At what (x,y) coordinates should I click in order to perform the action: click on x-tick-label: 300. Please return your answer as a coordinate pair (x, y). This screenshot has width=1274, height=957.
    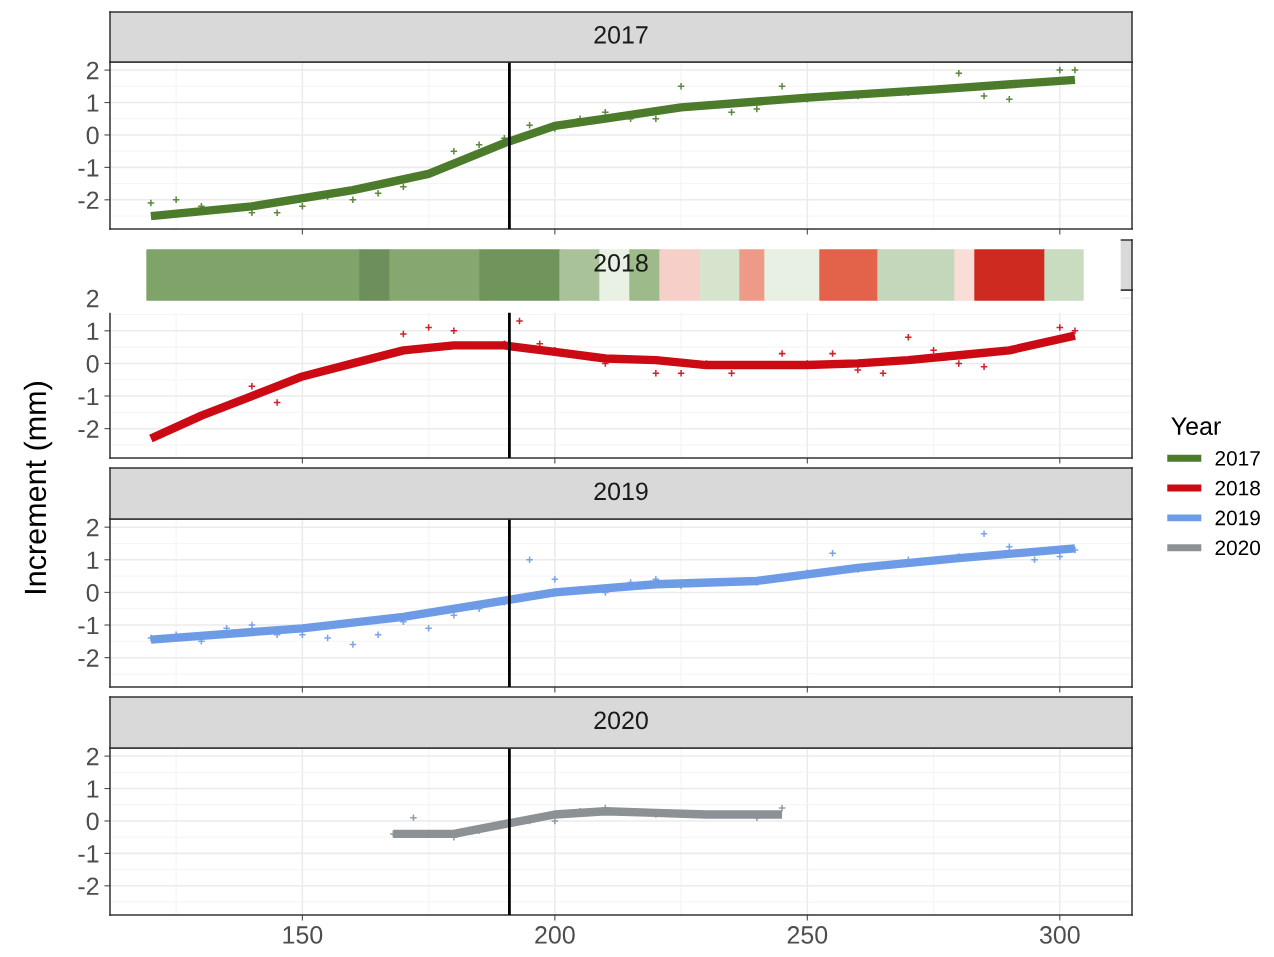
    Looking at the image, I should click on (1059, 935).